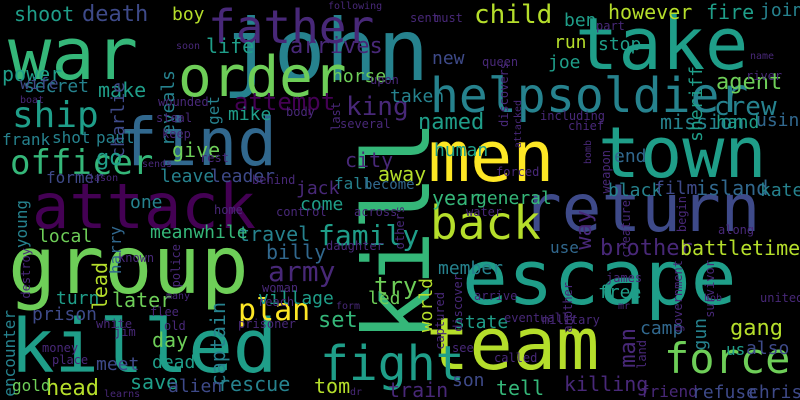  Describe the element at coordinates (516, 358) in the screenshot. I see `word-called: called` at that location.